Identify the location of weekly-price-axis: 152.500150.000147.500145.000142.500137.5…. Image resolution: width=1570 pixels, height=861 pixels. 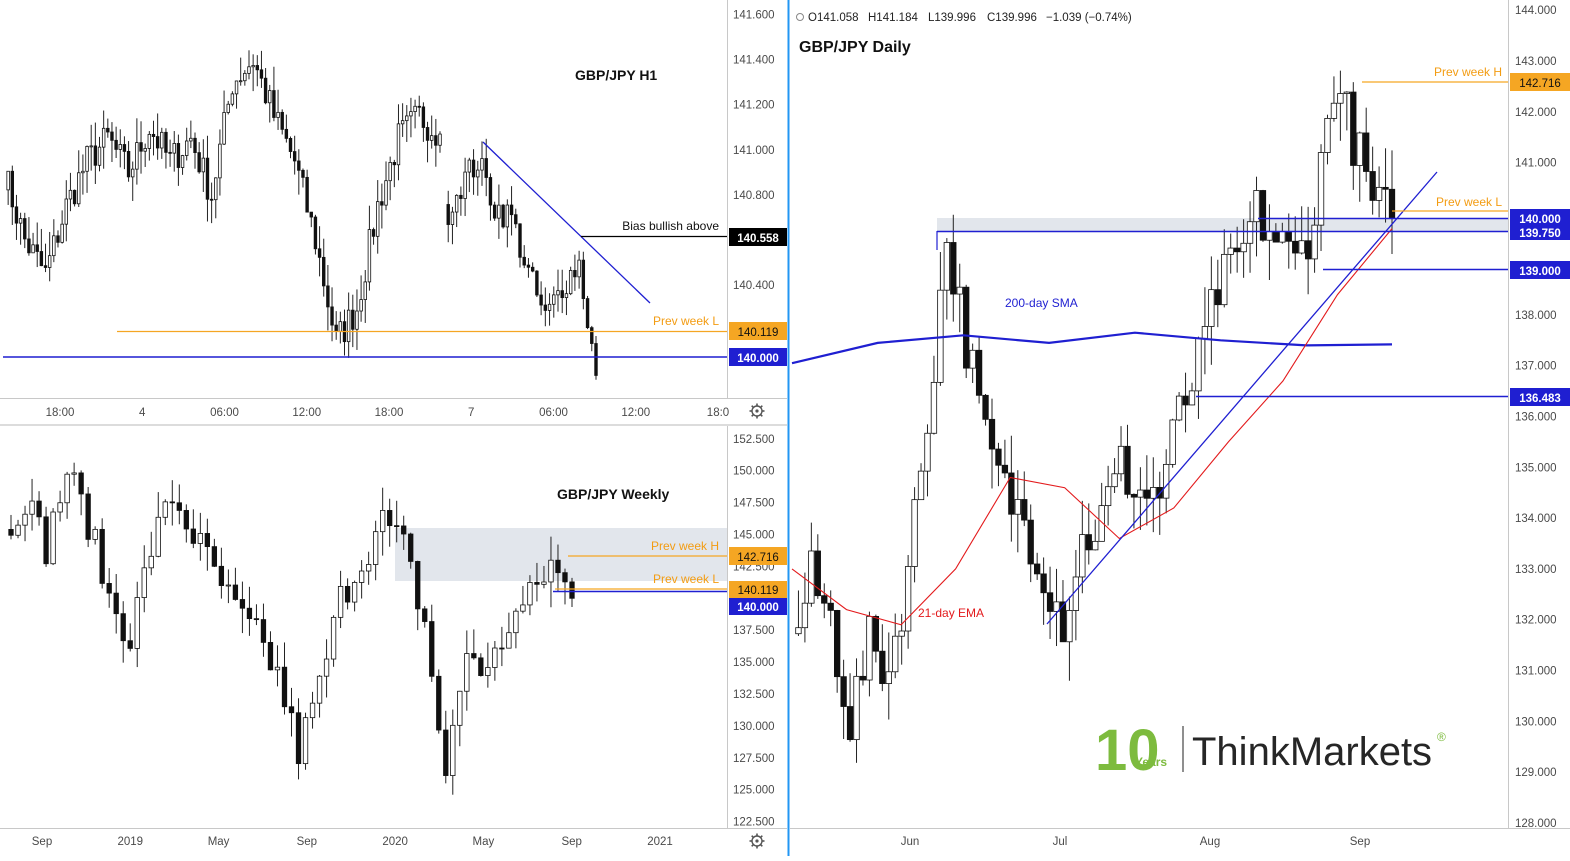
(754, 631).